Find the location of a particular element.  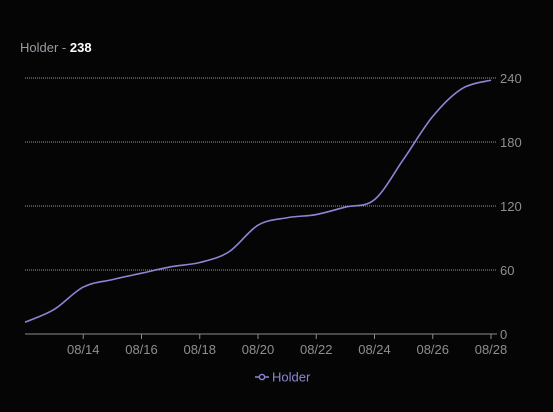

y-tick-label: 120 is located at coordinates (511, 206).